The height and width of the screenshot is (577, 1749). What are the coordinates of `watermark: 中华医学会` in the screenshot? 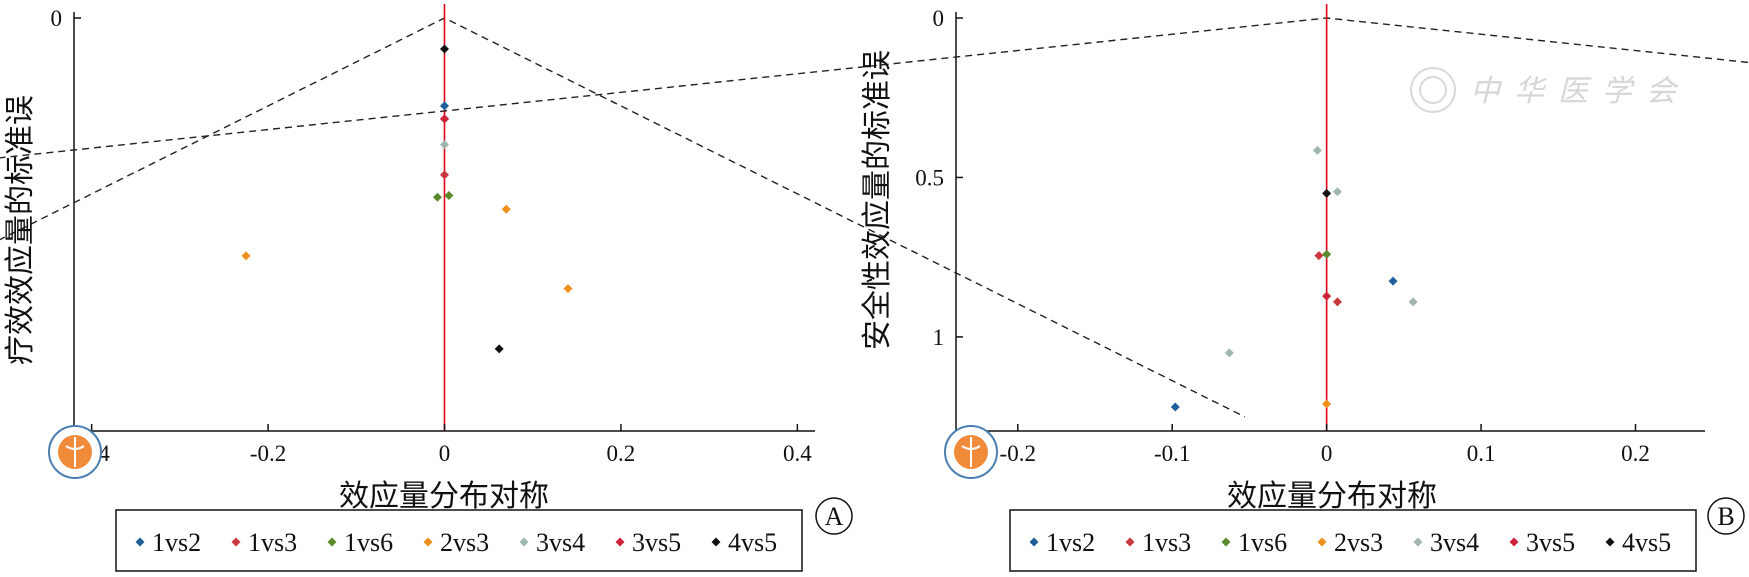 It's located at (1550, 90).